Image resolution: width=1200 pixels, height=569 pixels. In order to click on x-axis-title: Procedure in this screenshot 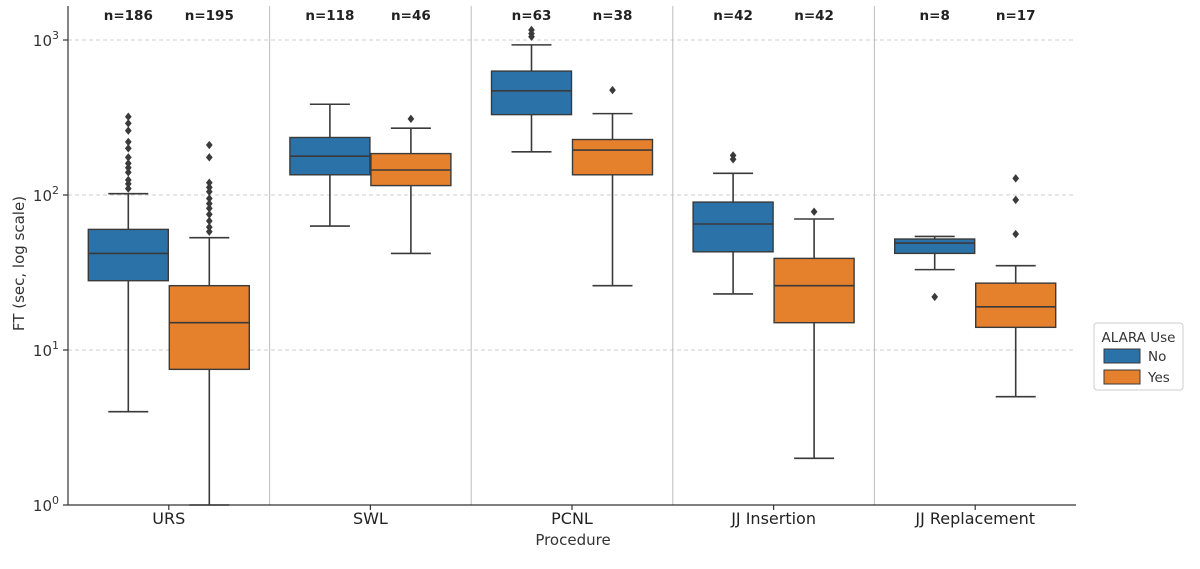, I will do `click(572, 540)`.